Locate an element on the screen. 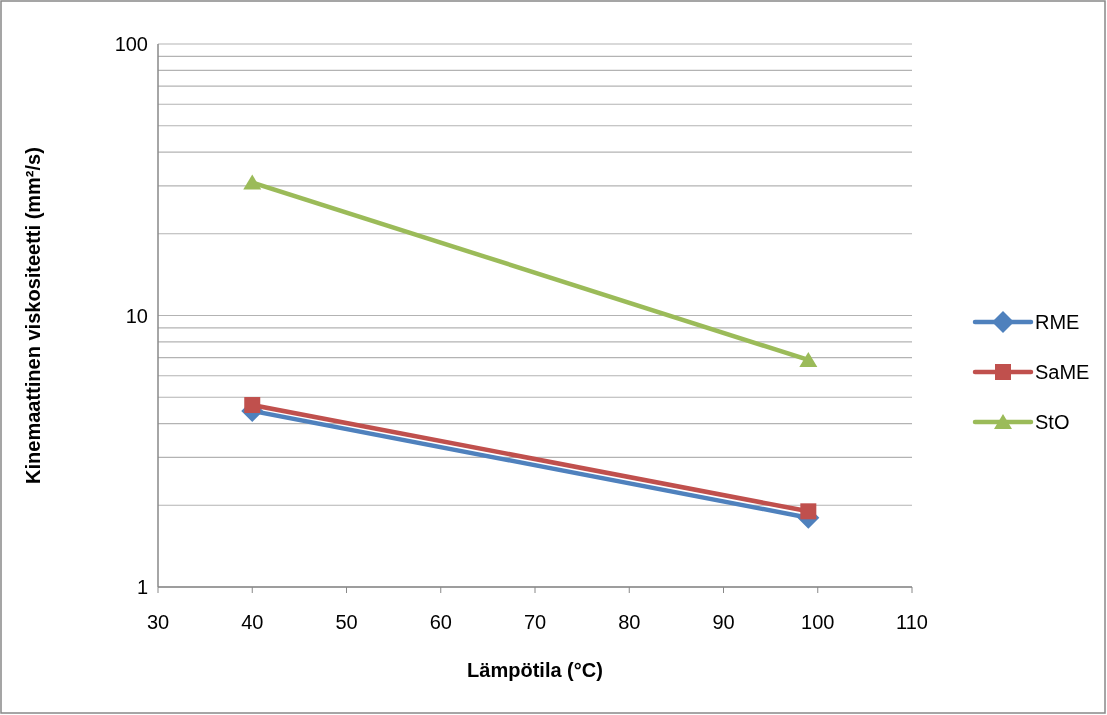 The width and height of the screenshot is (1107, 715). legend-label: RME is located at coordinates (1057, 322).